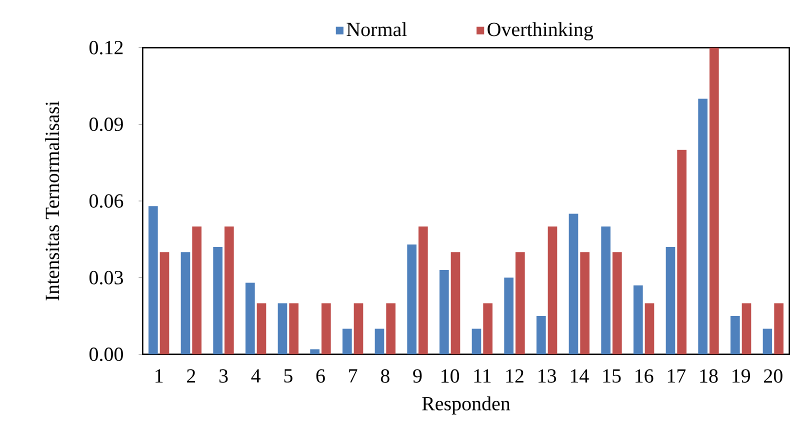 This screenshot has width=790, height=429. I want to click on x-tick-label: 8, so click(385, 376).